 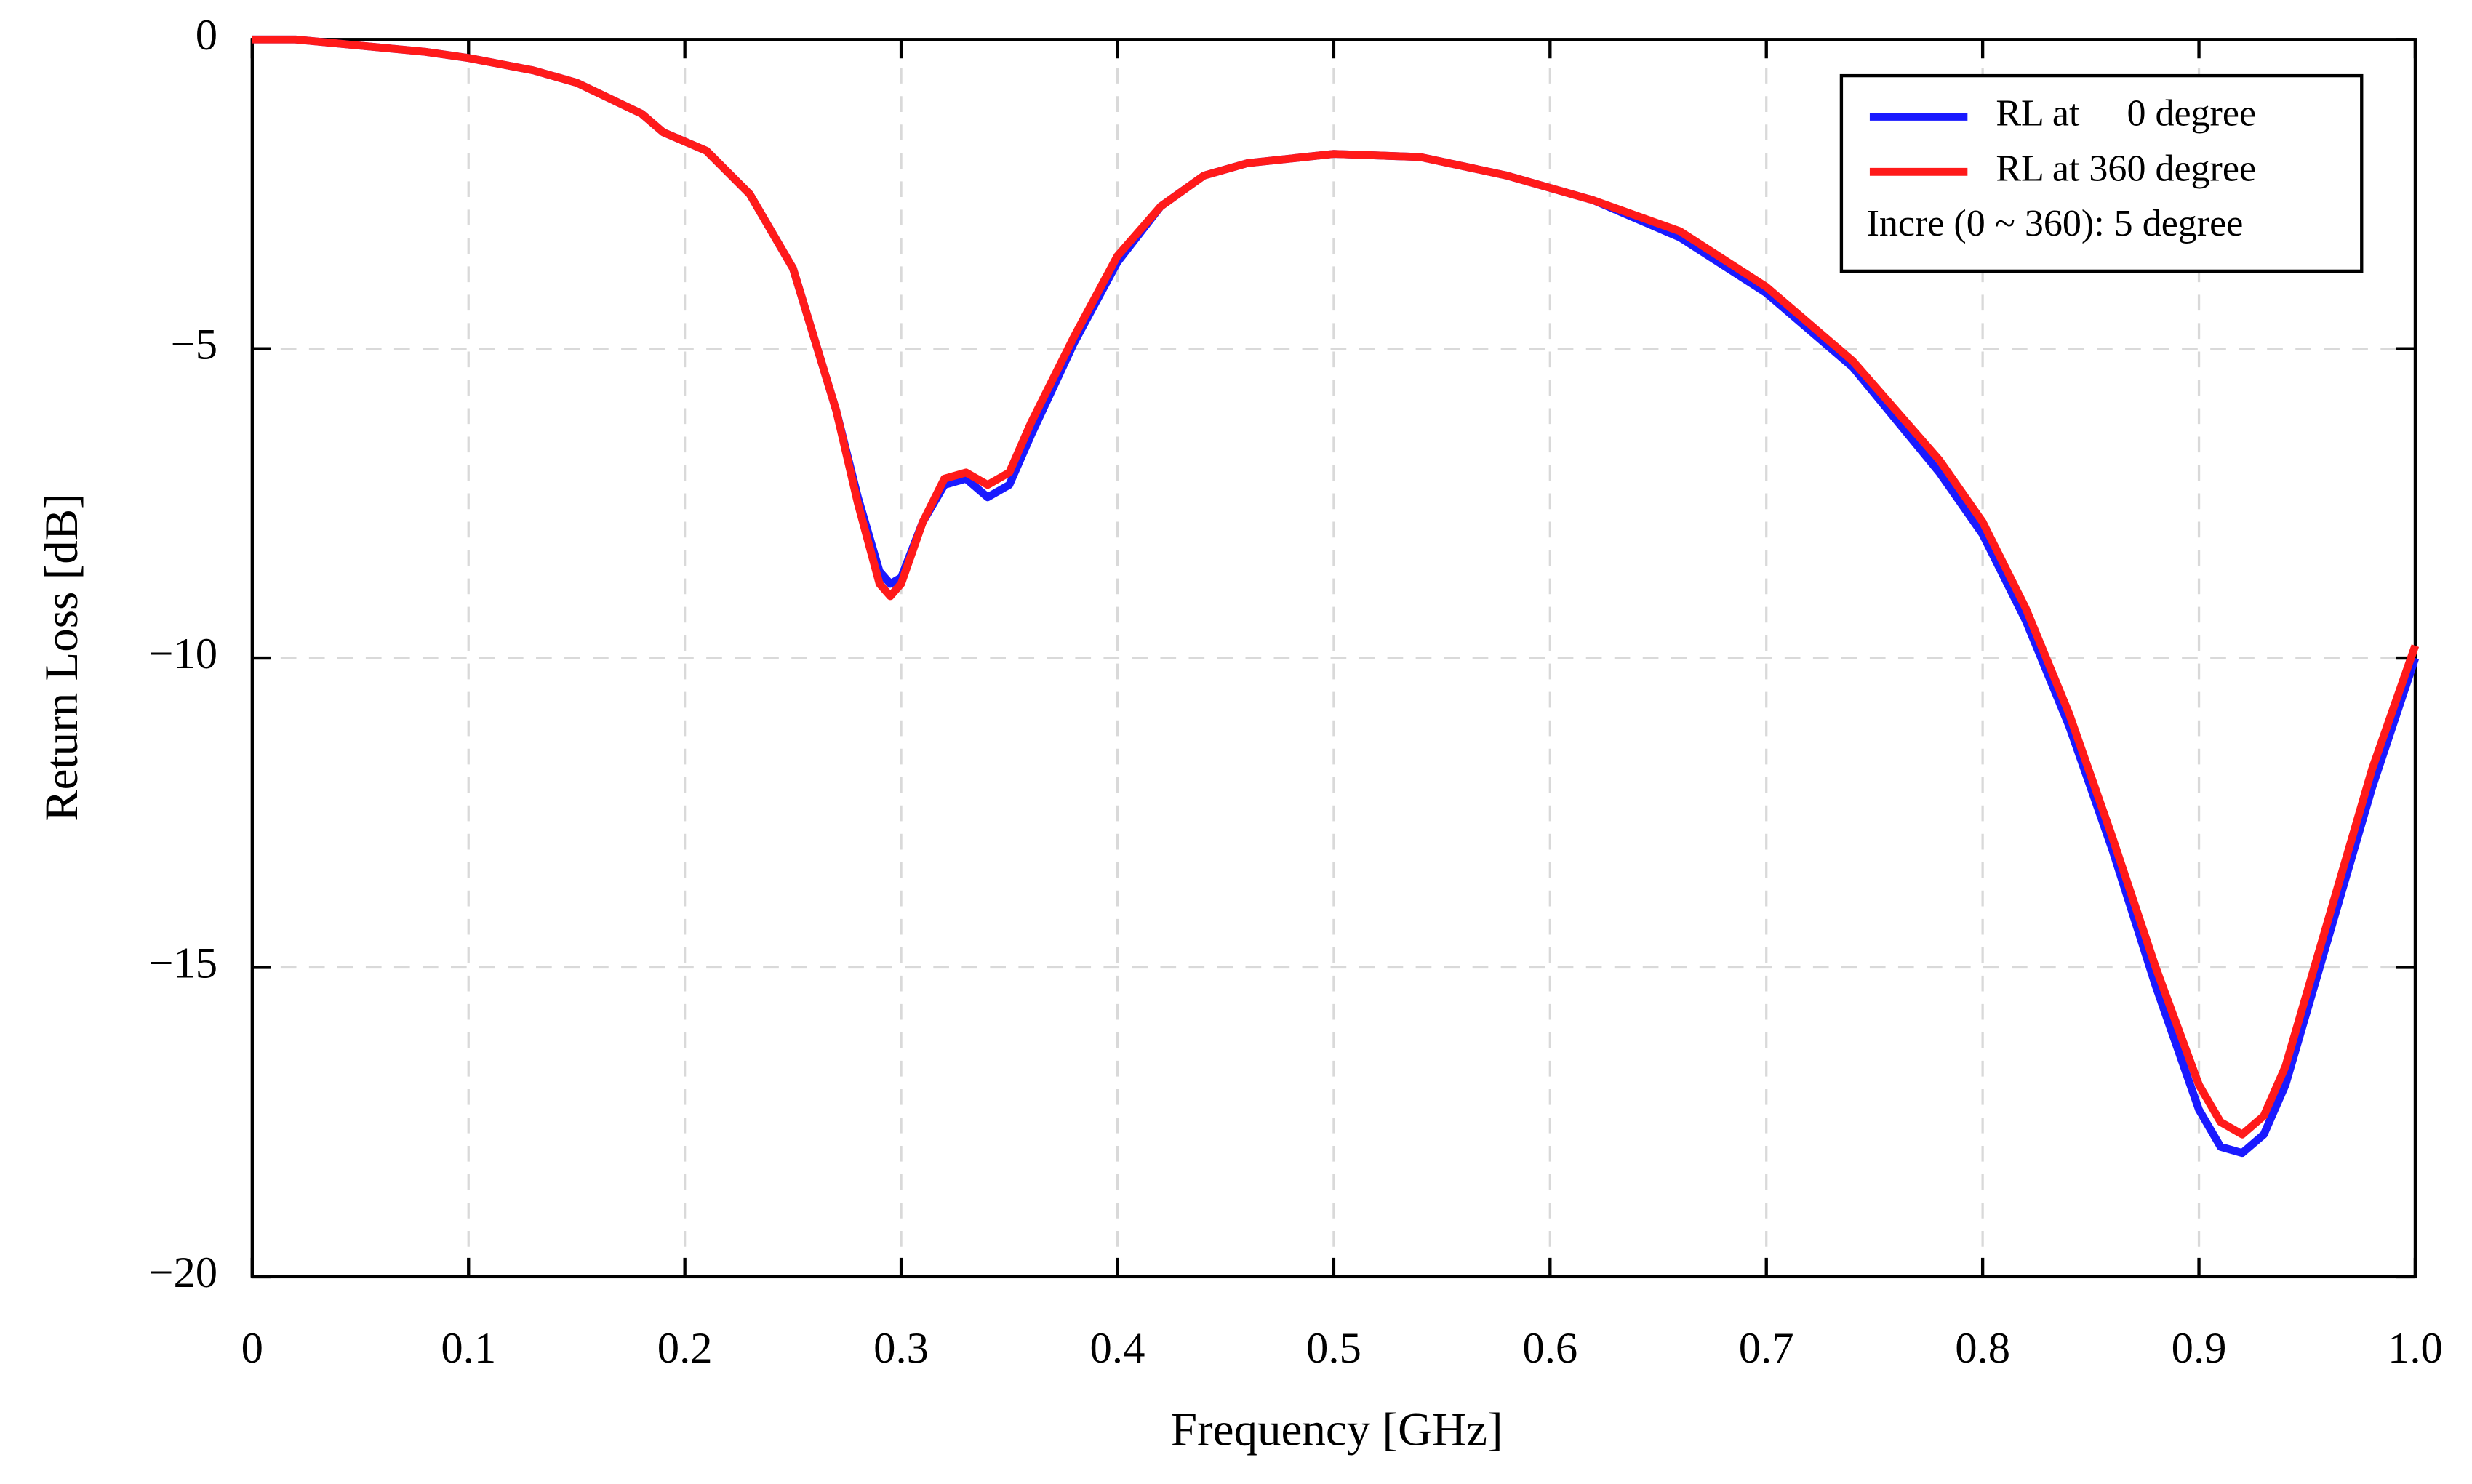 I want to click on x-tick-label: 0.6, so click(x=1549, y=1348).